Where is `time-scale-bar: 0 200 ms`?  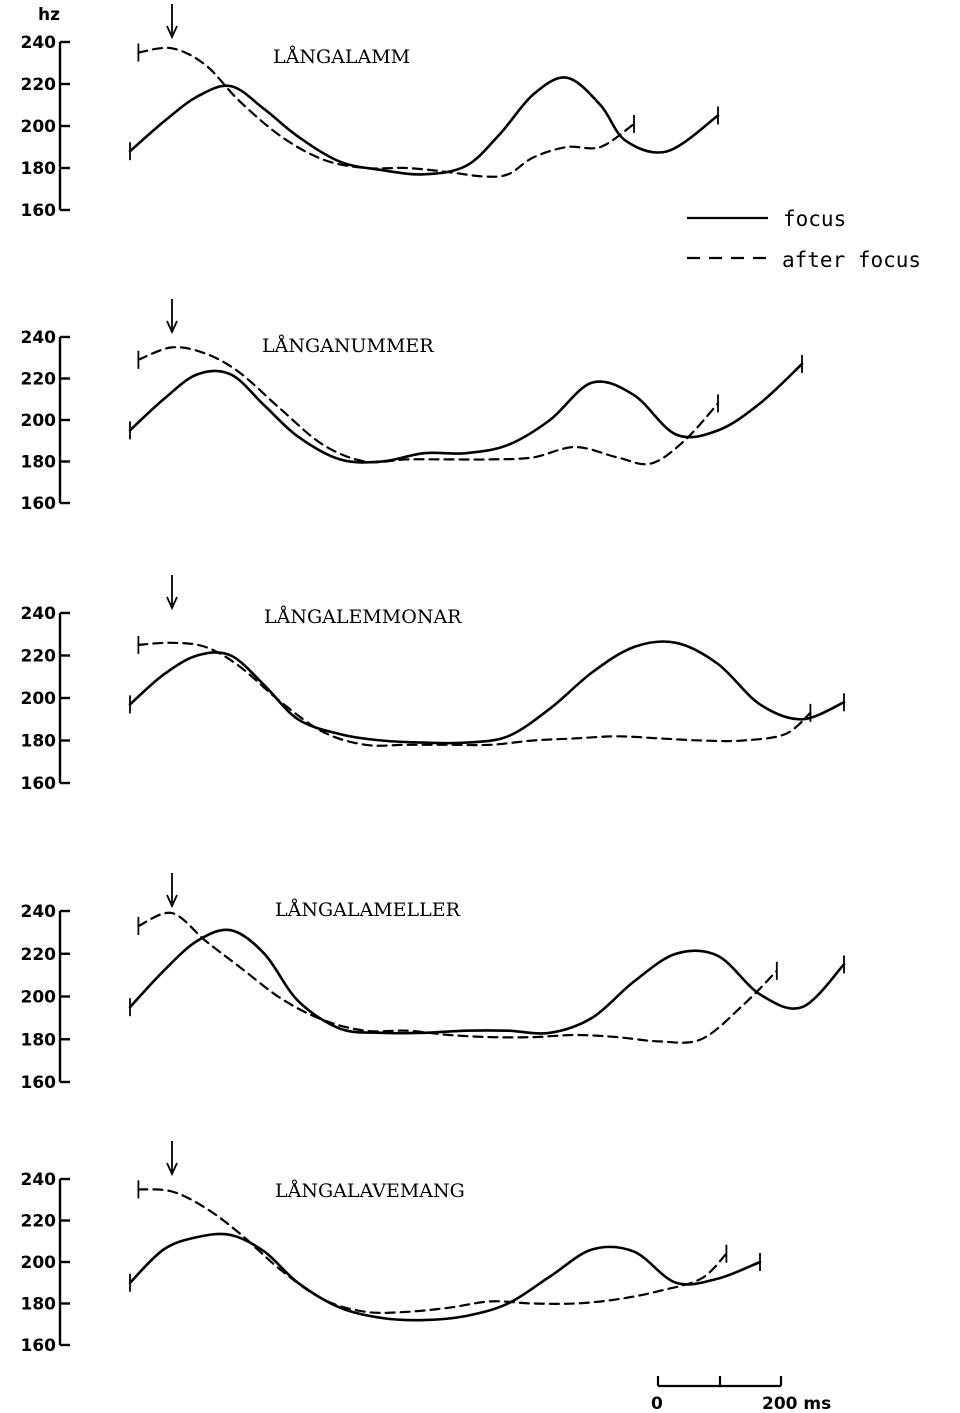
time-scale-bar: 0 200 ms is located at coordinates (741, 1394).